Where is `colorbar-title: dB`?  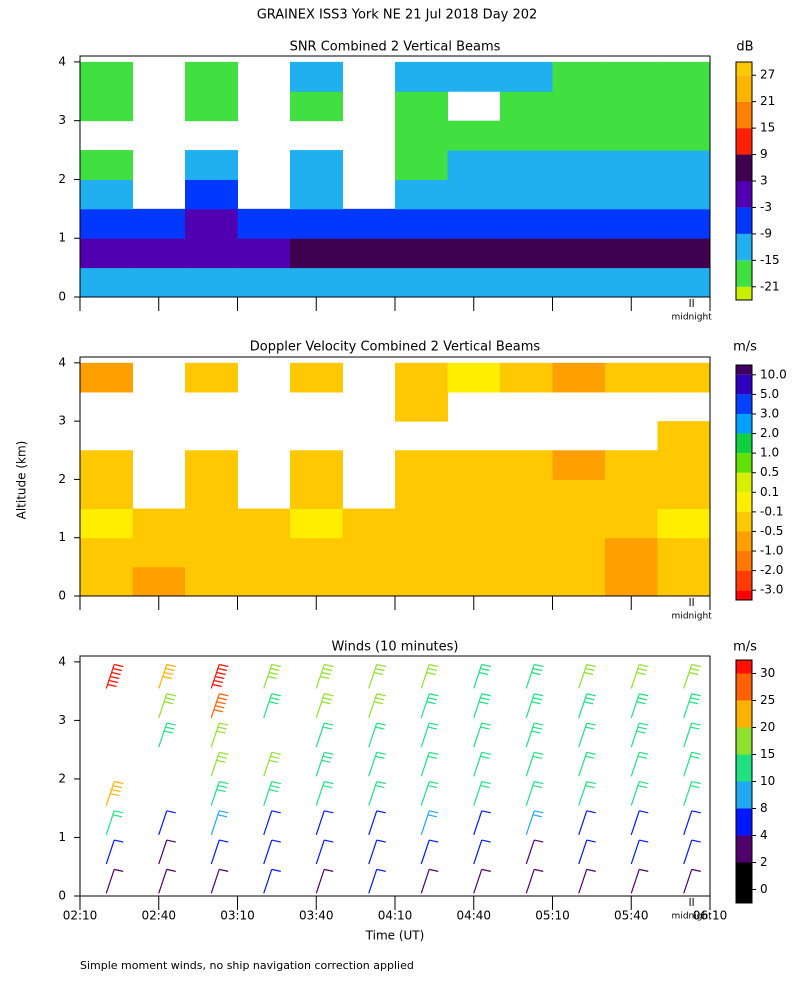
colorbar-title: dB is located at coordinates (744, 47).